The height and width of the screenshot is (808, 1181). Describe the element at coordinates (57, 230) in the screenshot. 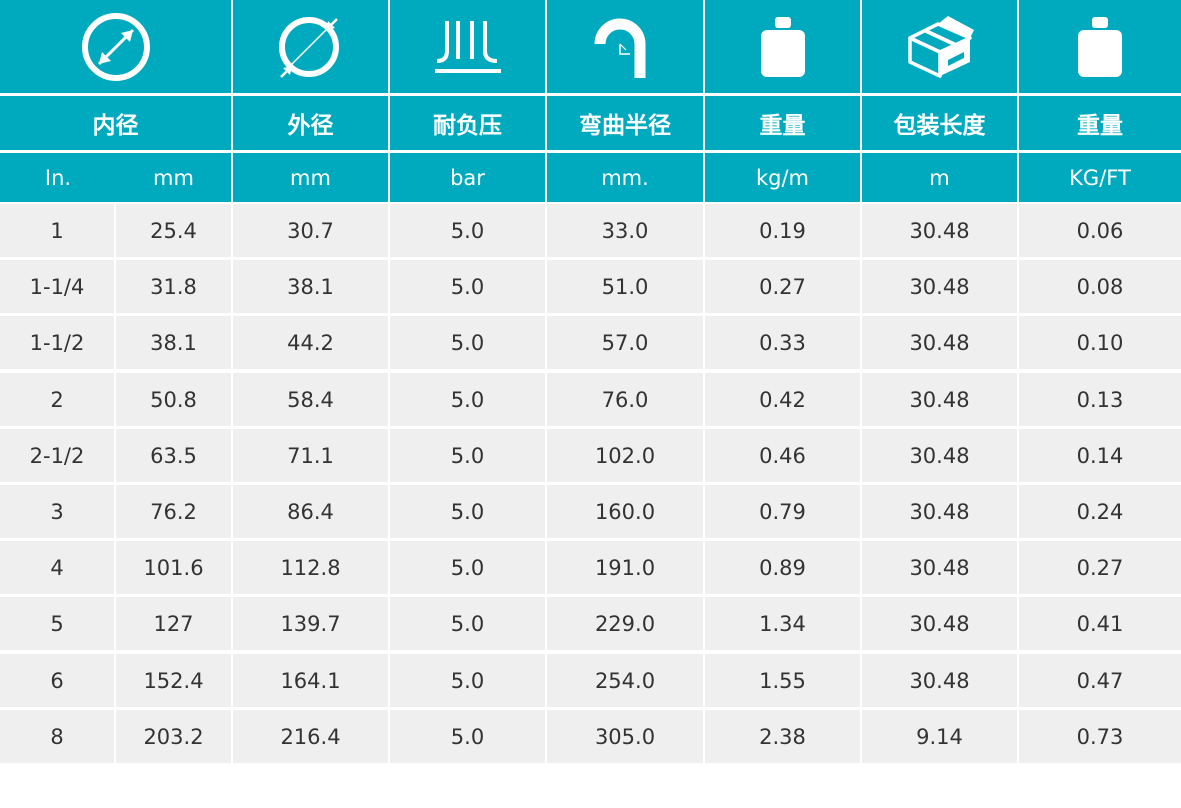

I see `table-cell: 1` at that location.